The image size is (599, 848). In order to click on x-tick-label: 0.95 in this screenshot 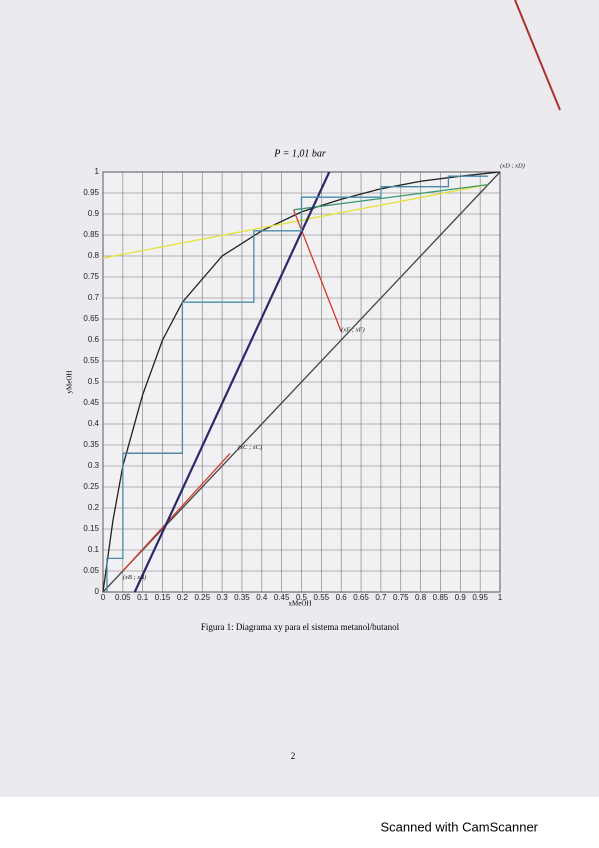, I will do `click(480, 597)`.